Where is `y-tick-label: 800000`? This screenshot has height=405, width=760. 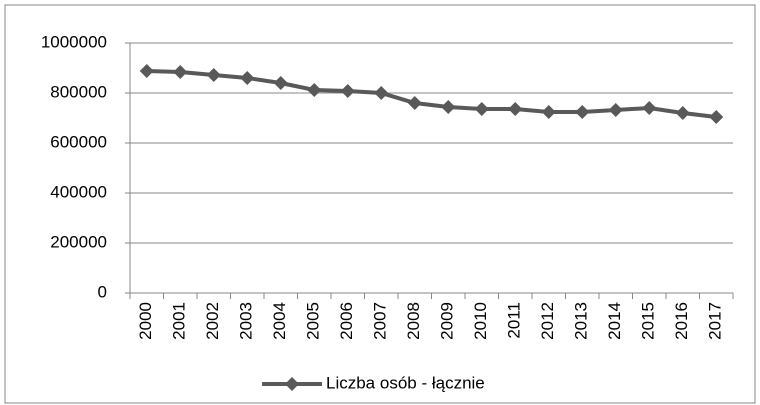
y-tick-label: 800000 is located at coordinates (78, 91).